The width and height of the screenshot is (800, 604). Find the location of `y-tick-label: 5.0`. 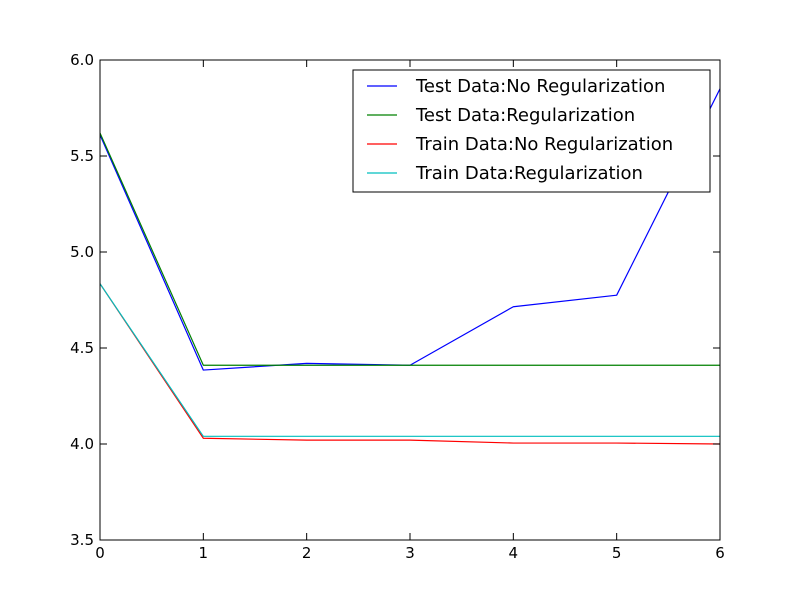

y-tick-label: 5.0 is located at coordinates (82, 252).